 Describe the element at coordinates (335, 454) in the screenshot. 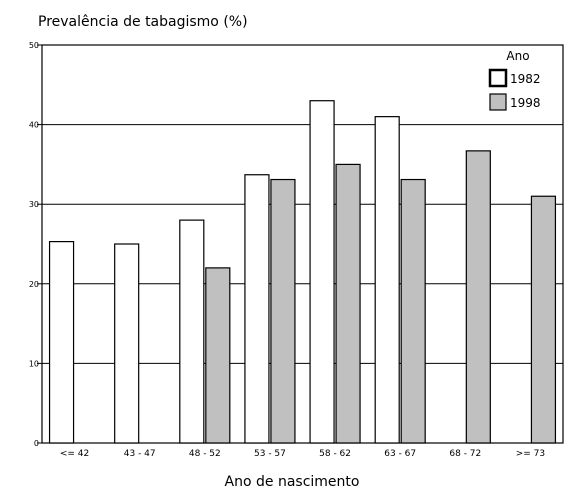

I see `x-tick-label: 58 - 62` at that location.